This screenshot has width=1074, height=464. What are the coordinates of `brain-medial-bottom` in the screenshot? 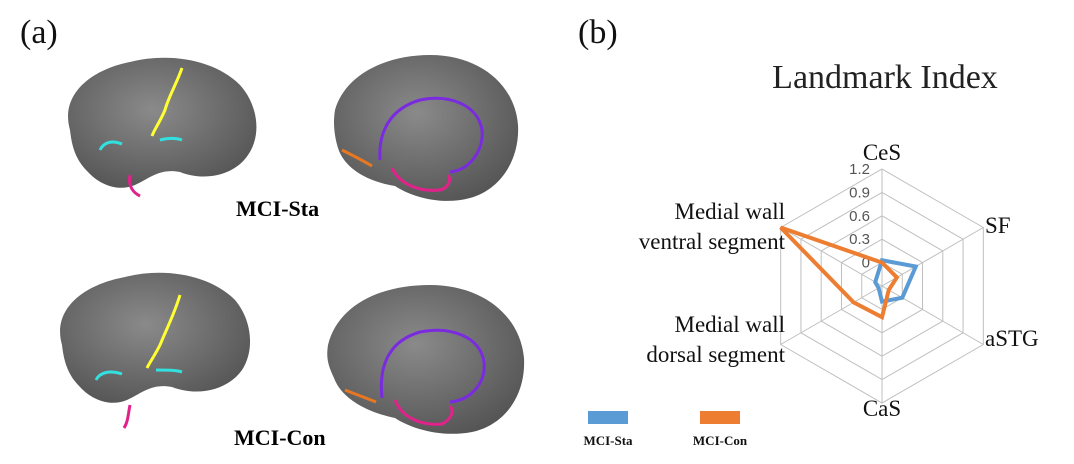 It's located at (426, 359).